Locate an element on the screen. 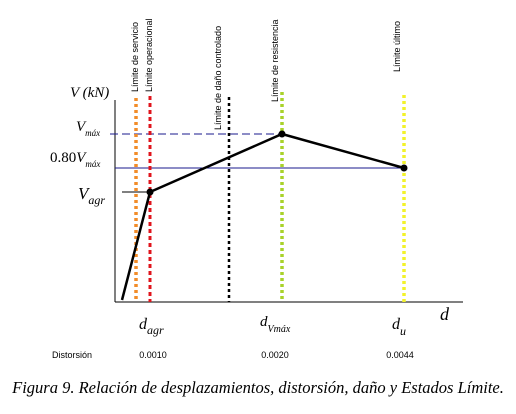 The height and width of the screenshot is (414, 516). dvmax-label: dVmáx is located at coordinates (275, 324).